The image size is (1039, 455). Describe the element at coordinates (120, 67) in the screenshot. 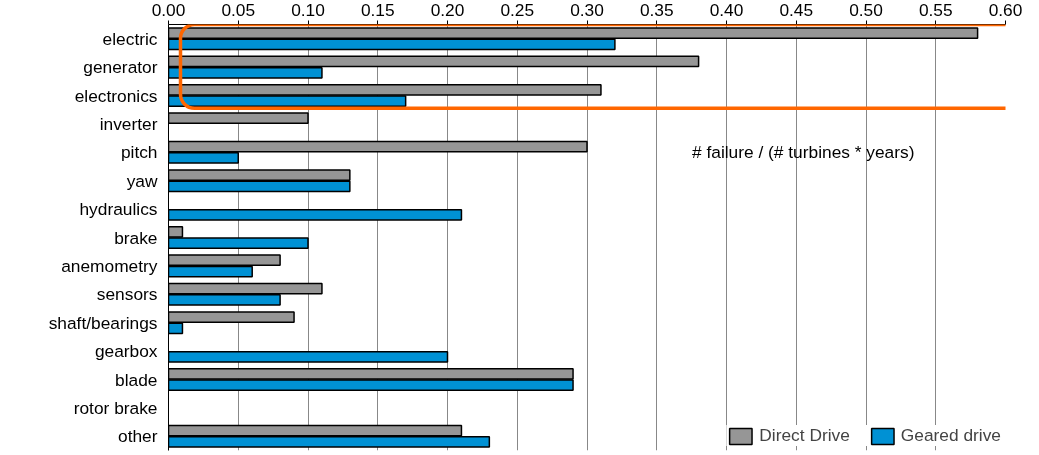

I see `y-tick-label: generator` at that location.